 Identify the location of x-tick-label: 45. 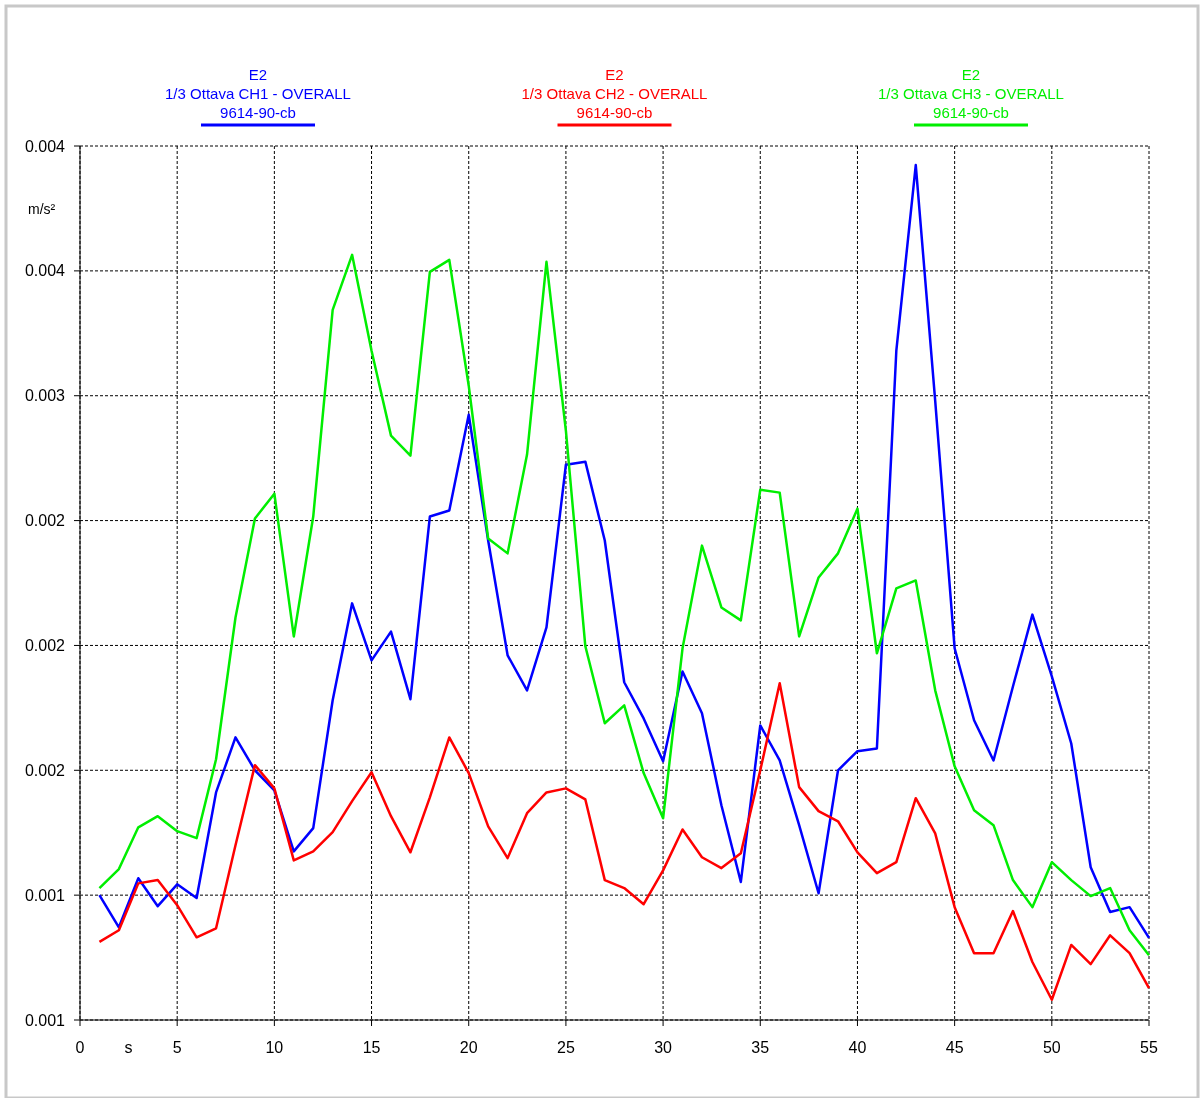
(954, 1047).